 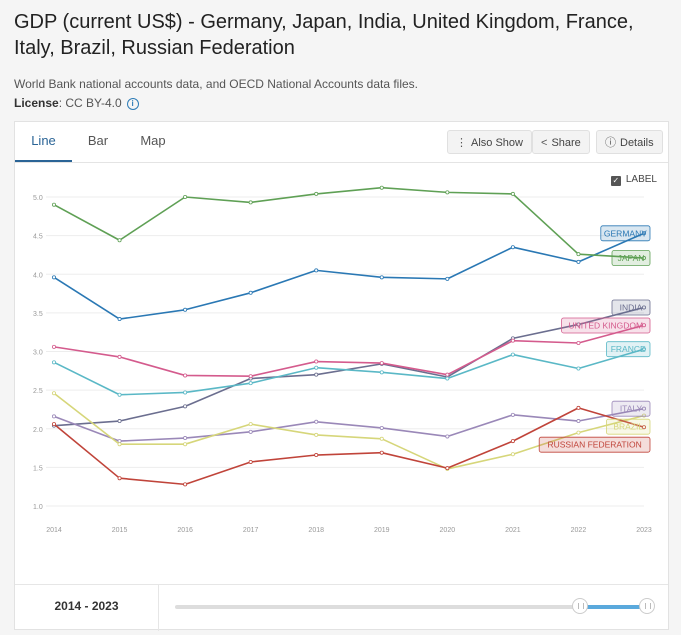 I want to click on details-button: ⓘ Details, so click(x=629, y=142).